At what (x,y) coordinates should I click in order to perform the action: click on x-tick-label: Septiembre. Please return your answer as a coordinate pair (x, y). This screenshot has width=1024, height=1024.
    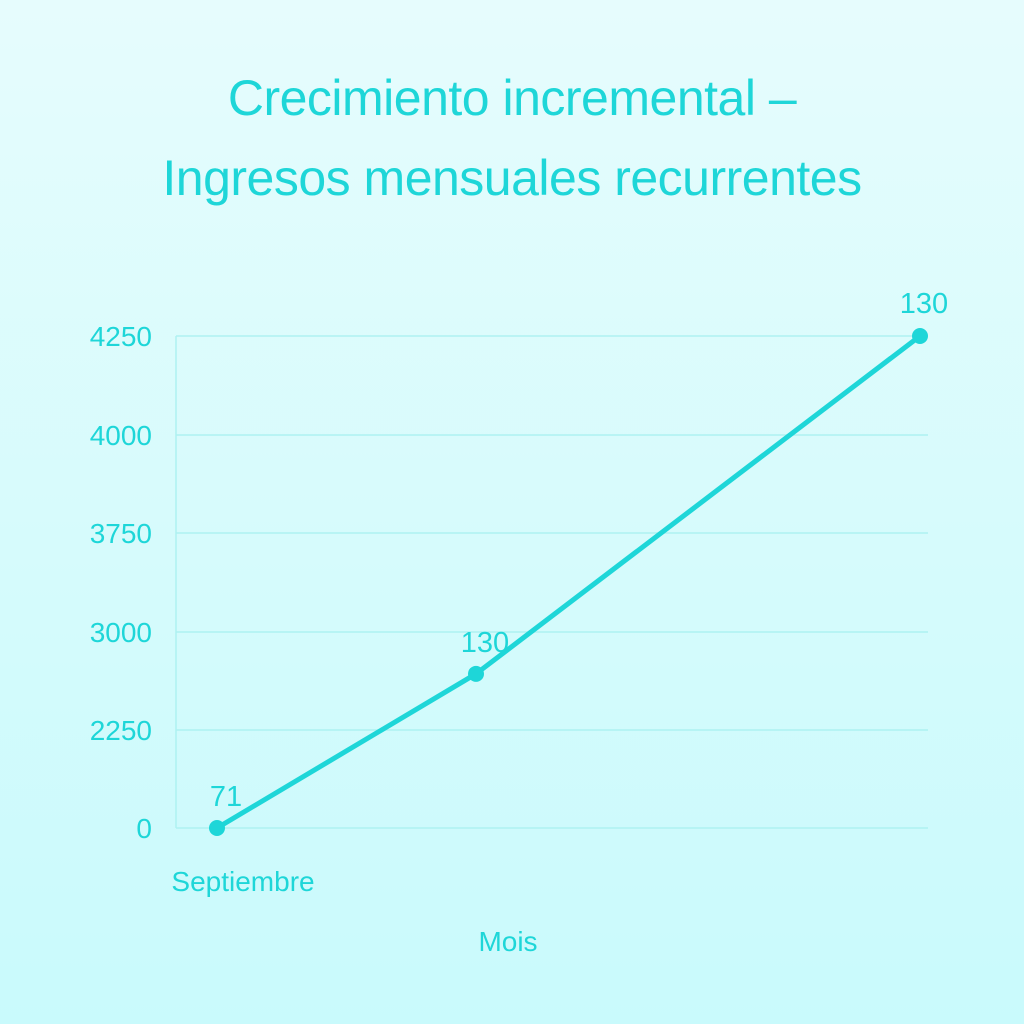
    Looking at the image, I should click on (242, 881).